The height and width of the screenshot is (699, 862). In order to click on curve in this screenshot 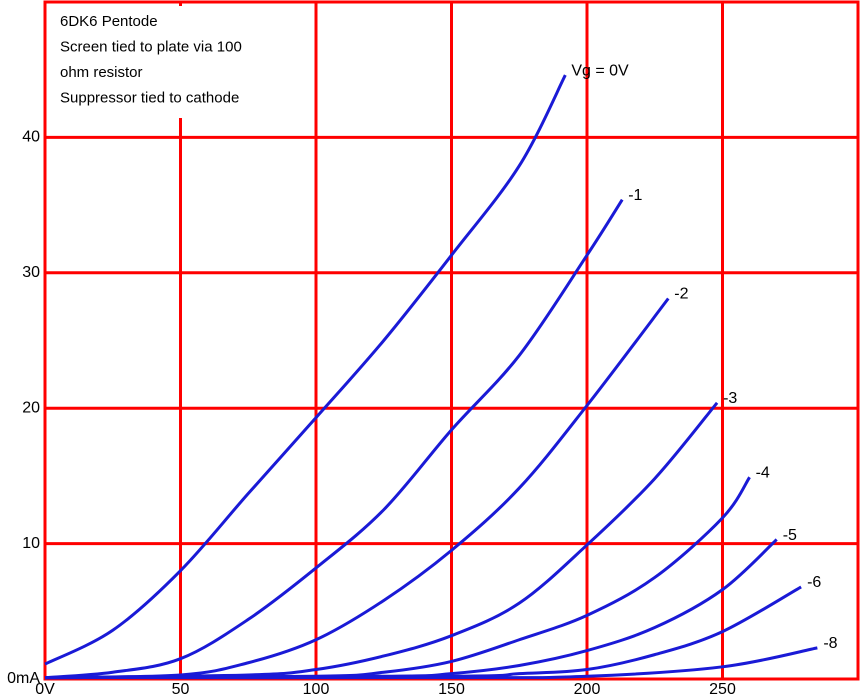, I will do `click(431, 663)`.